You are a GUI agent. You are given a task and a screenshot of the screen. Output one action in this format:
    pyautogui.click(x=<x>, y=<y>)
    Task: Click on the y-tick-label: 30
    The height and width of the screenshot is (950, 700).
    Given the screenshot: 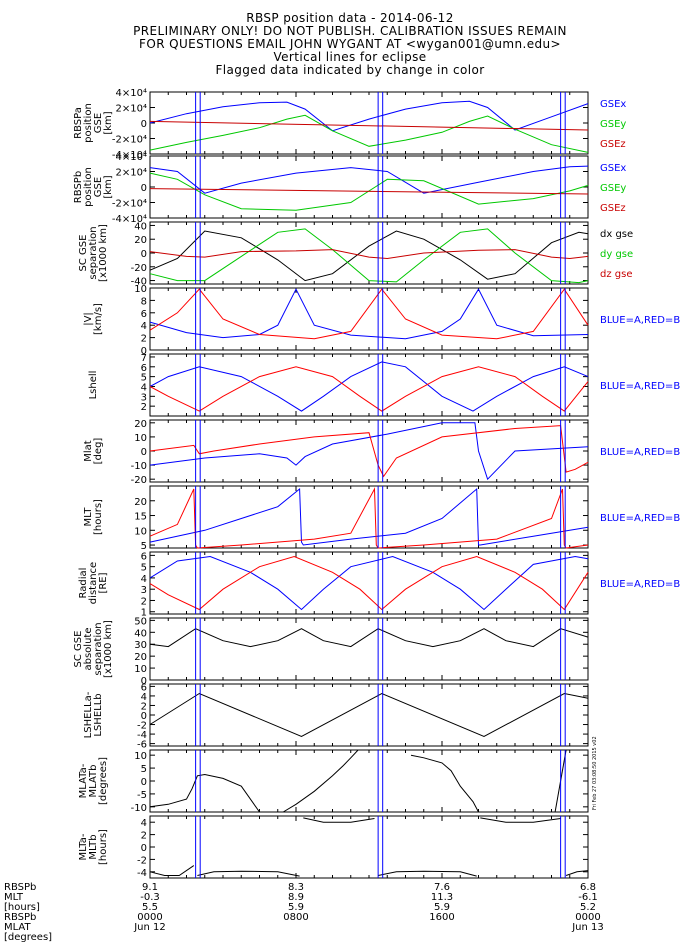 What is the action you would take?
    pyautogui.click(x=140, y=645)
    